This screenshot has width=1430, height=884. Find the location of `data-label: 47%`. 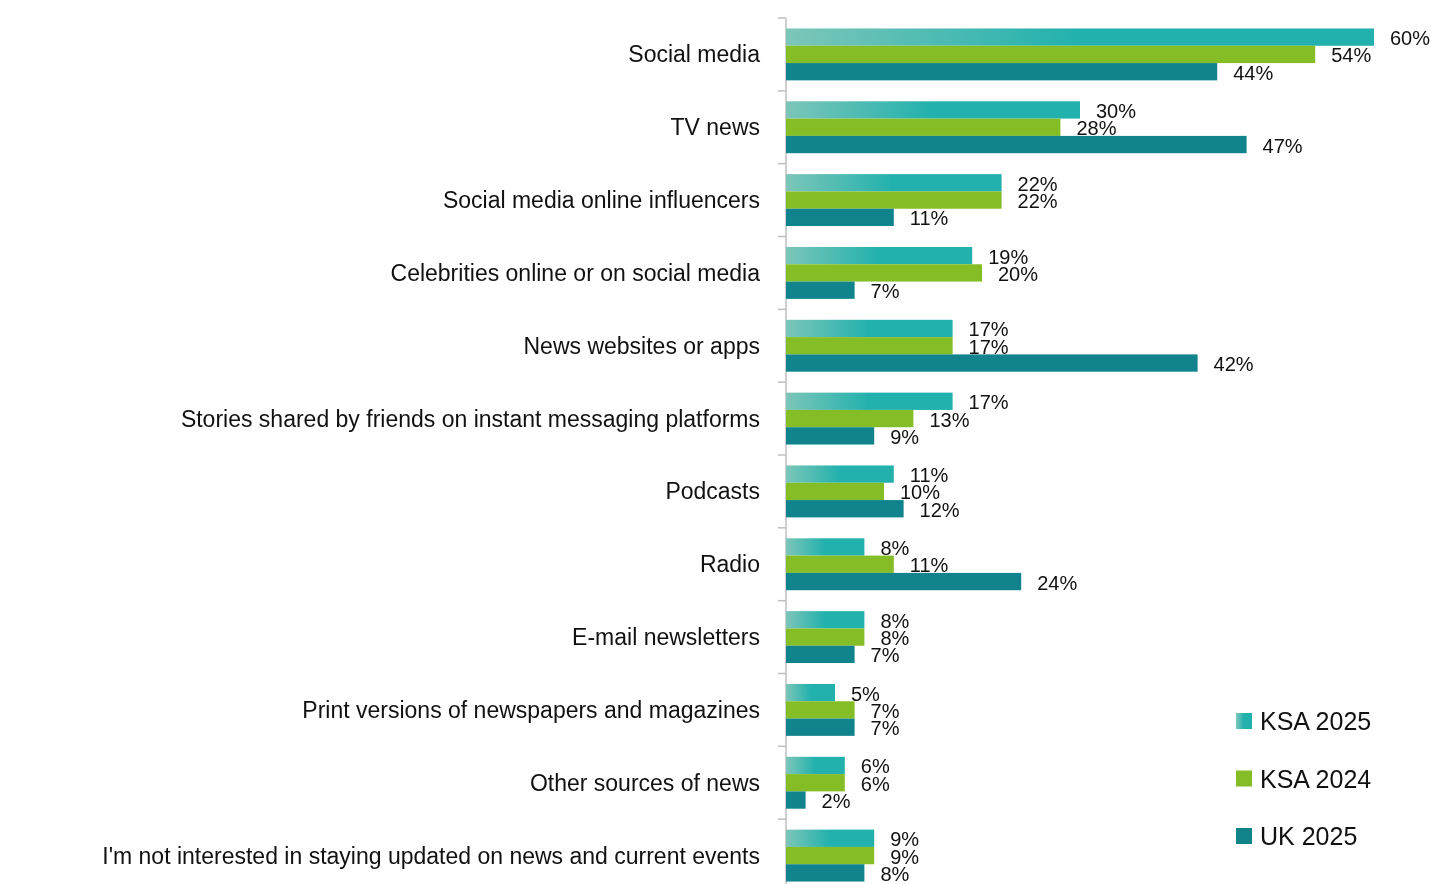

data-label: 47% is located at coordinates (1282, 145).